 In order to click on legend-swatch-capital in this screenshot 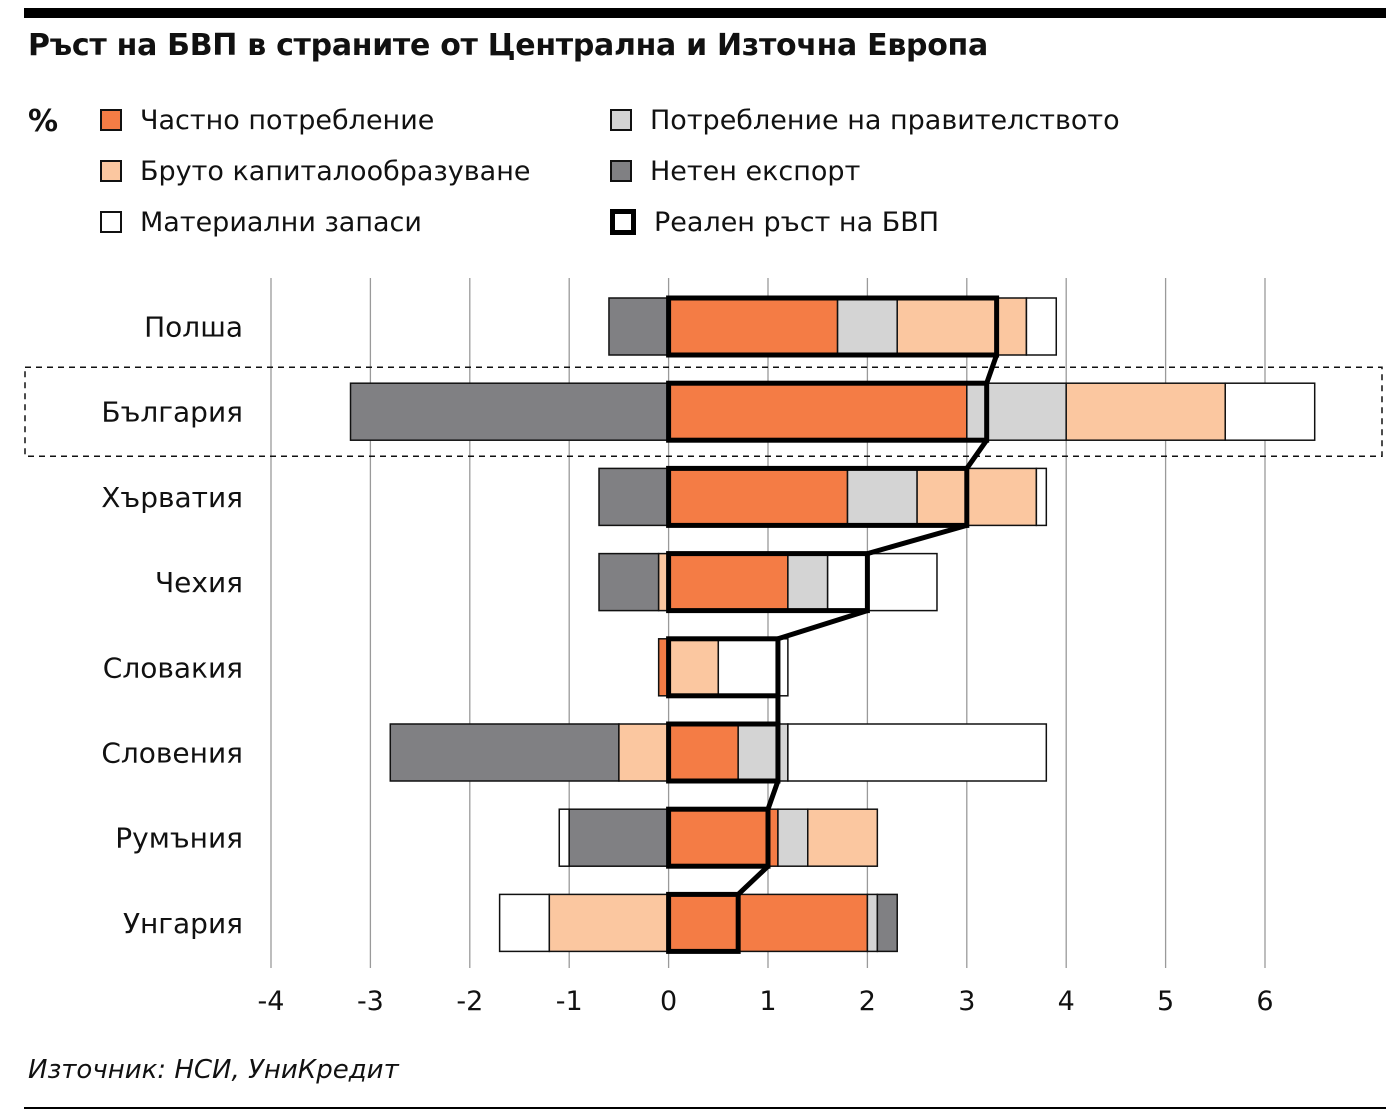, I will do `click(111, 171)`.